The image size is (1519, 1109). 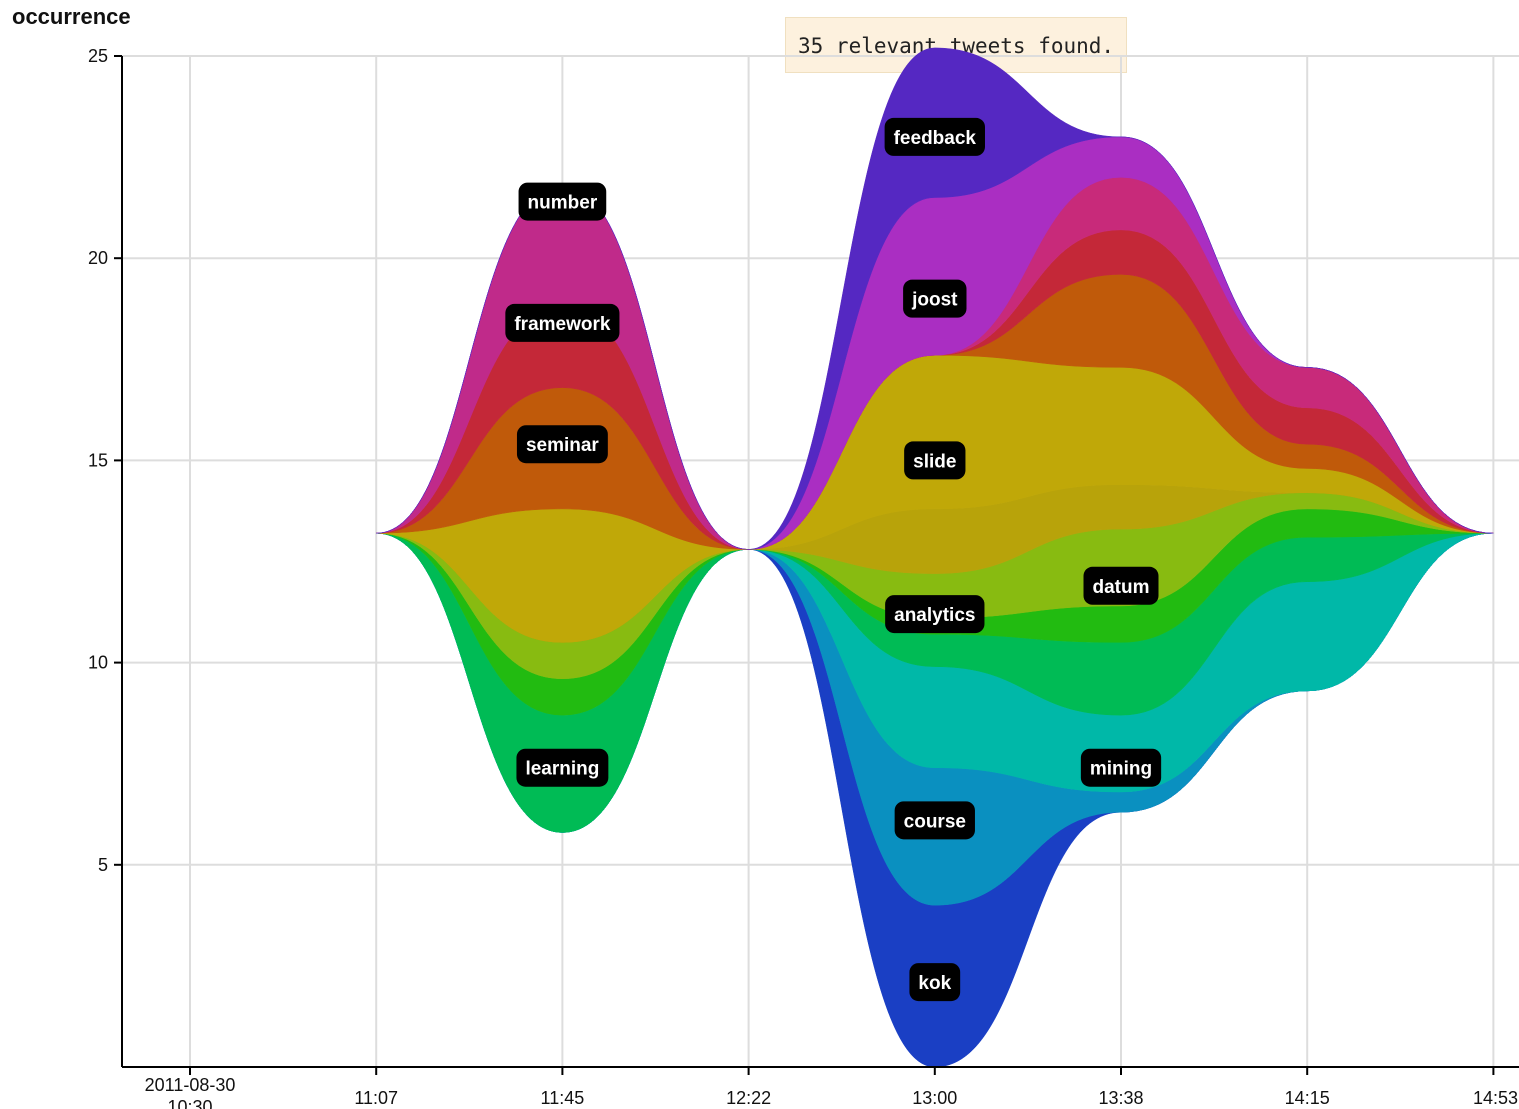 I want to click on stream-label-text: seminar, so click(x=562, y=445).